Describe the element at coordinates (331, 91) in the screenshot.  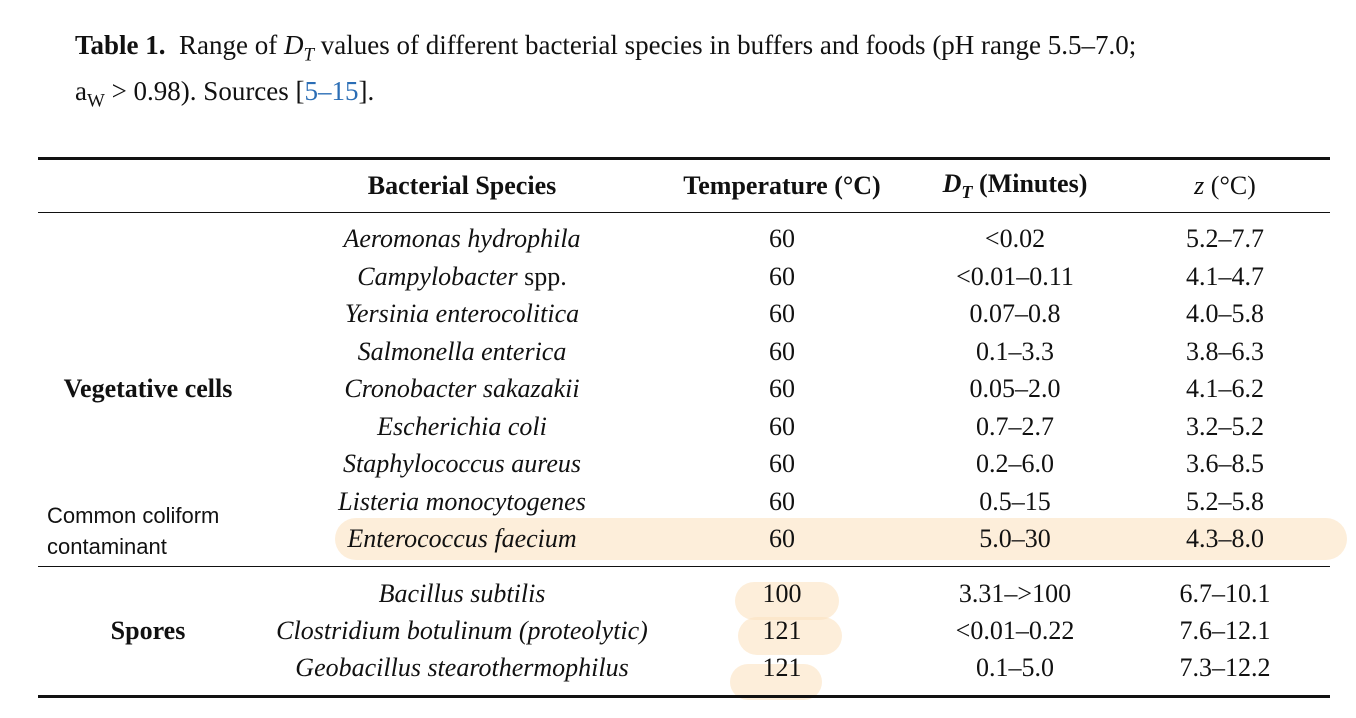
I see `reference-link: 5–15` at that location.